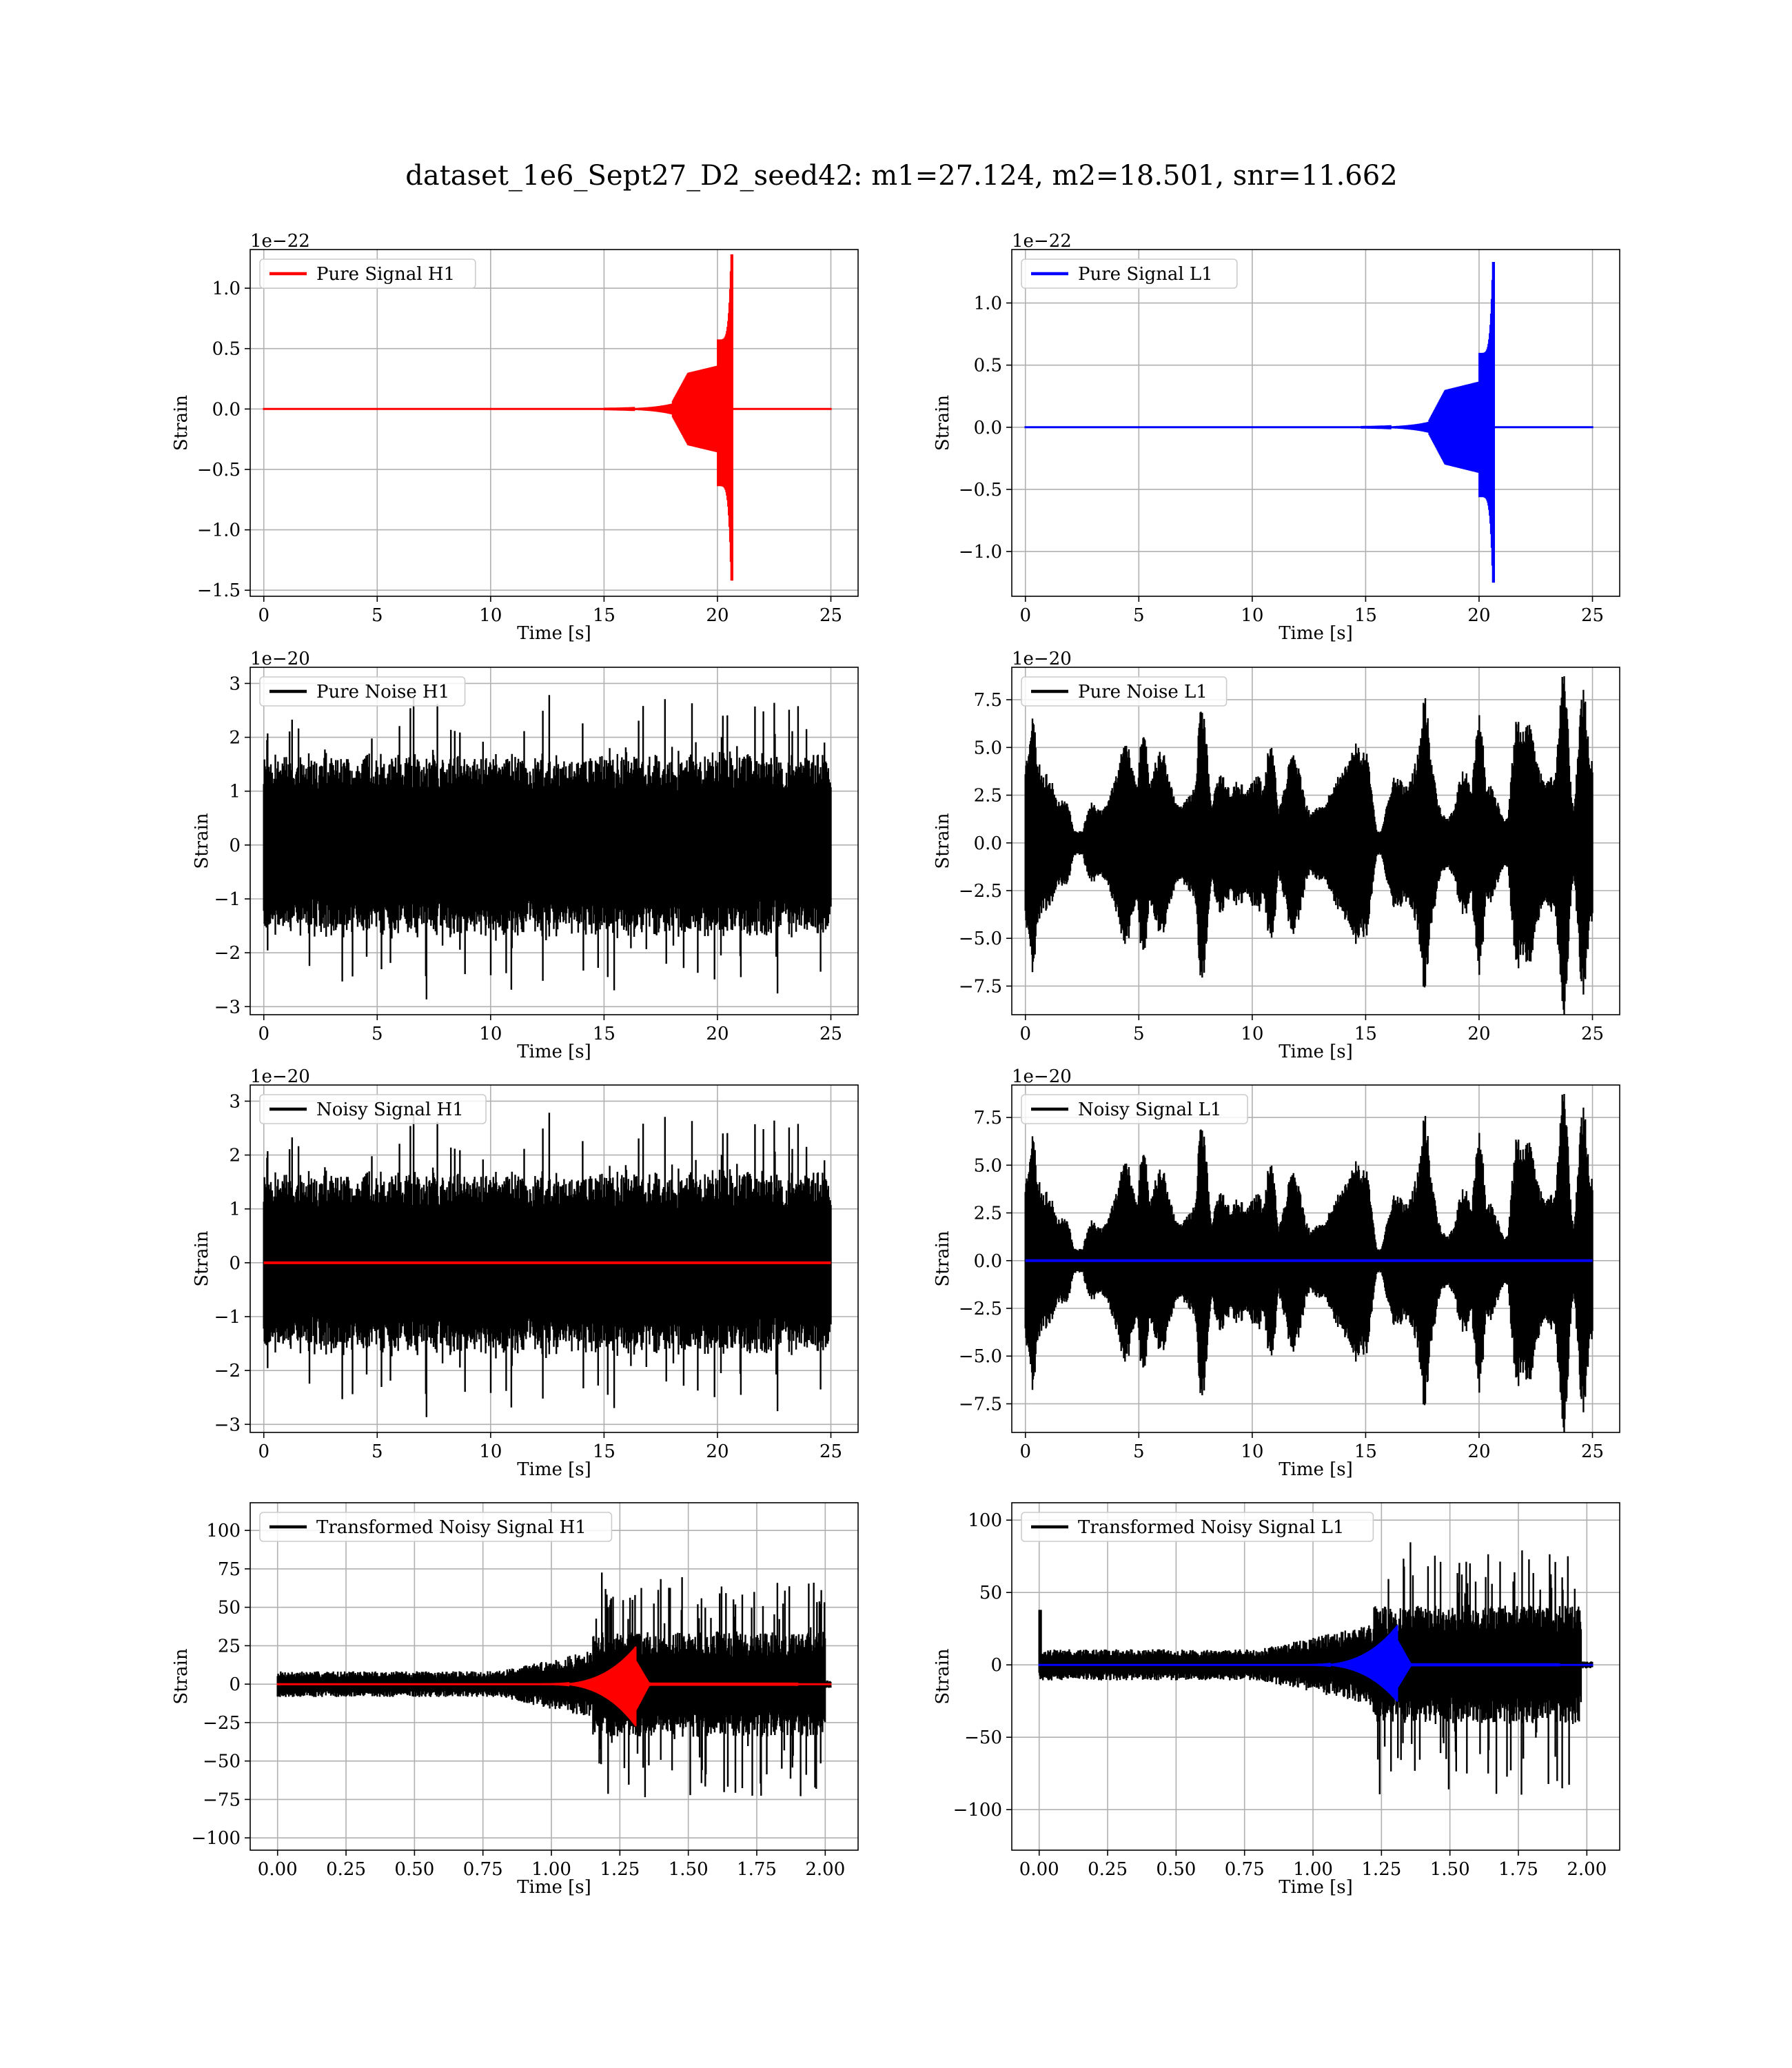 The height and width of the screenshot is (2068, 1792). I want to click on y-tick-label: −100, so click(217, 1838).